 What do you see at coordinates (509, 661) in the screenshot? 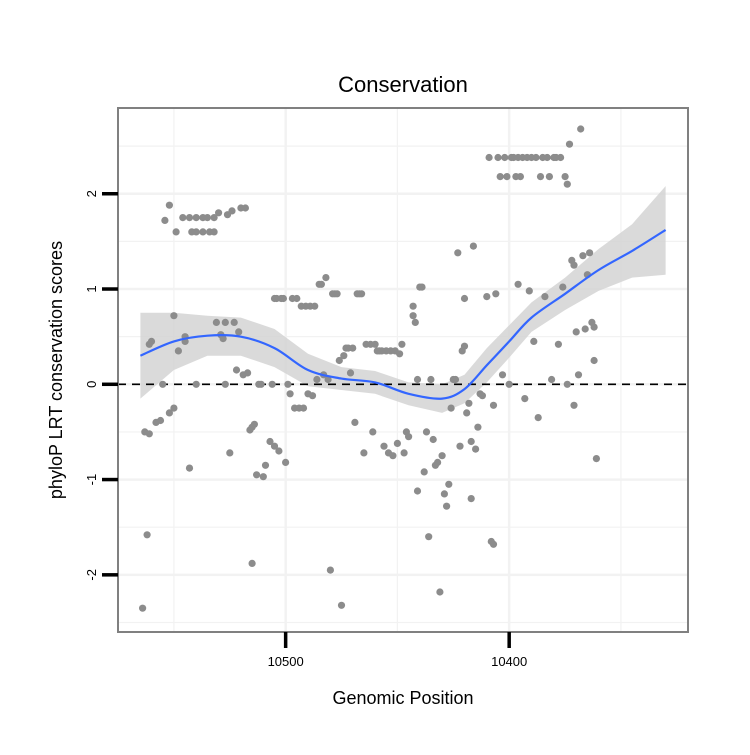
I see `x-tick-label: 10400` at bounding box center [509, 661].